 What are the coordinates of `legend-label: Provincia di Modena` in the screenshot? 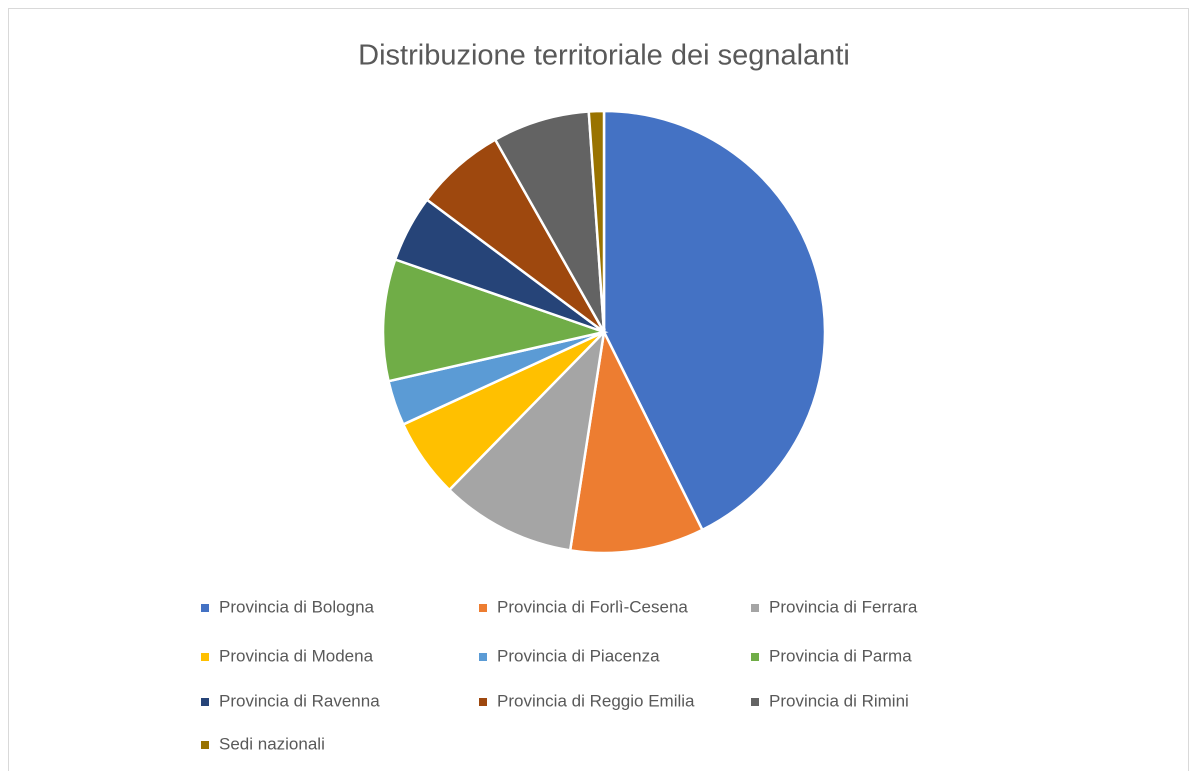 It's located at (296, 655).